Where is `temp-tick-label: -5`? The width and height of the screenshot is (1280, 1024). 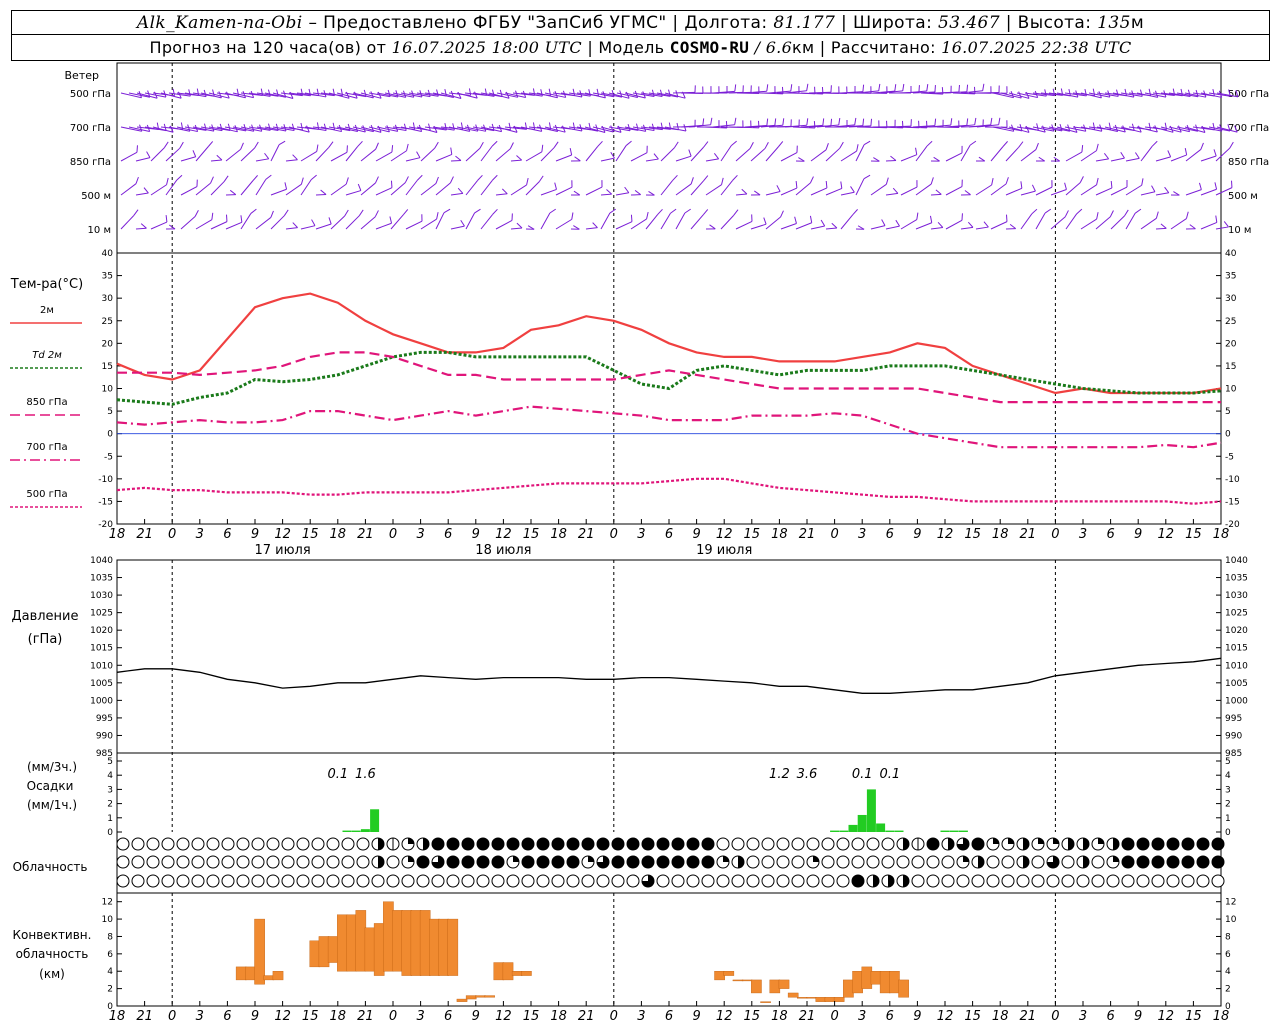 temp-tick-label: -5 is located at coordinates (108, 457).